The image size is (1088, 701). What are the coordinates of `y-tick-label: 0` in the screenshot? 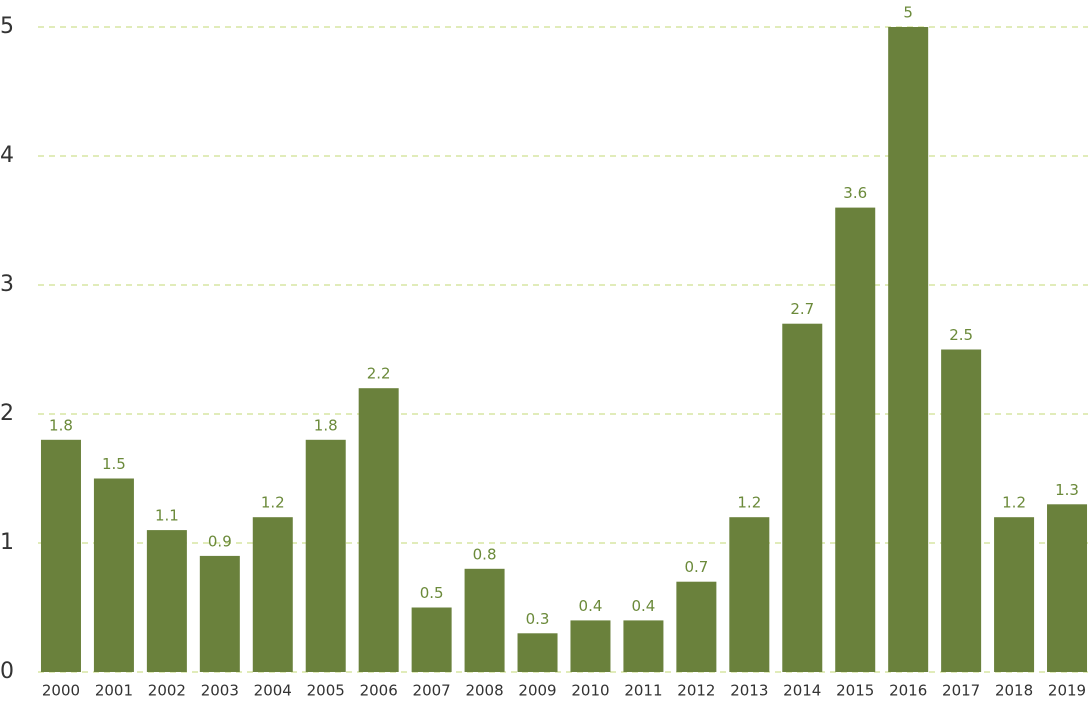 It's located at (7, 671).